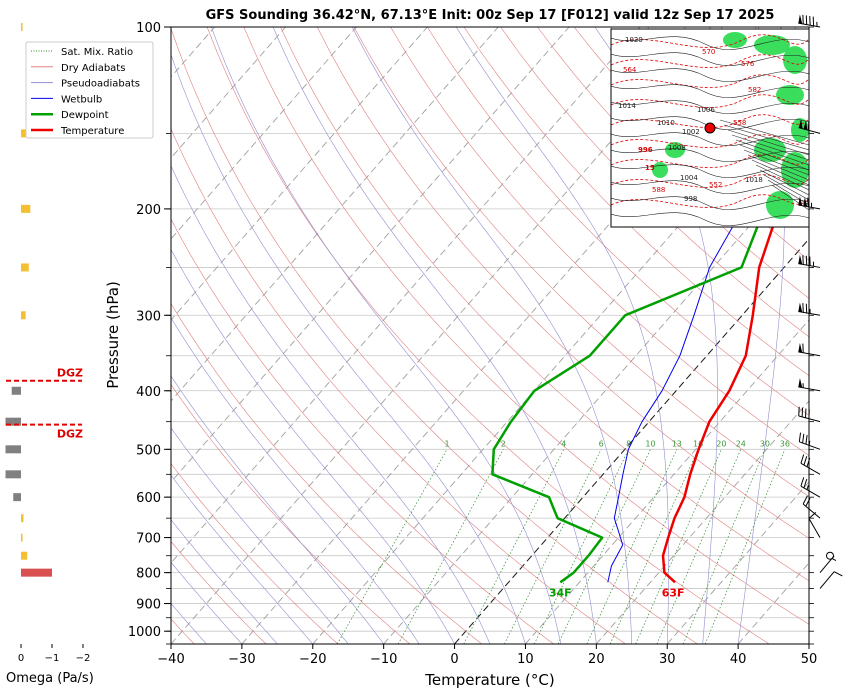  Describe the element at coordinates (148, 450) in the screenshot. I see `y-tick-label: 500` at that location.